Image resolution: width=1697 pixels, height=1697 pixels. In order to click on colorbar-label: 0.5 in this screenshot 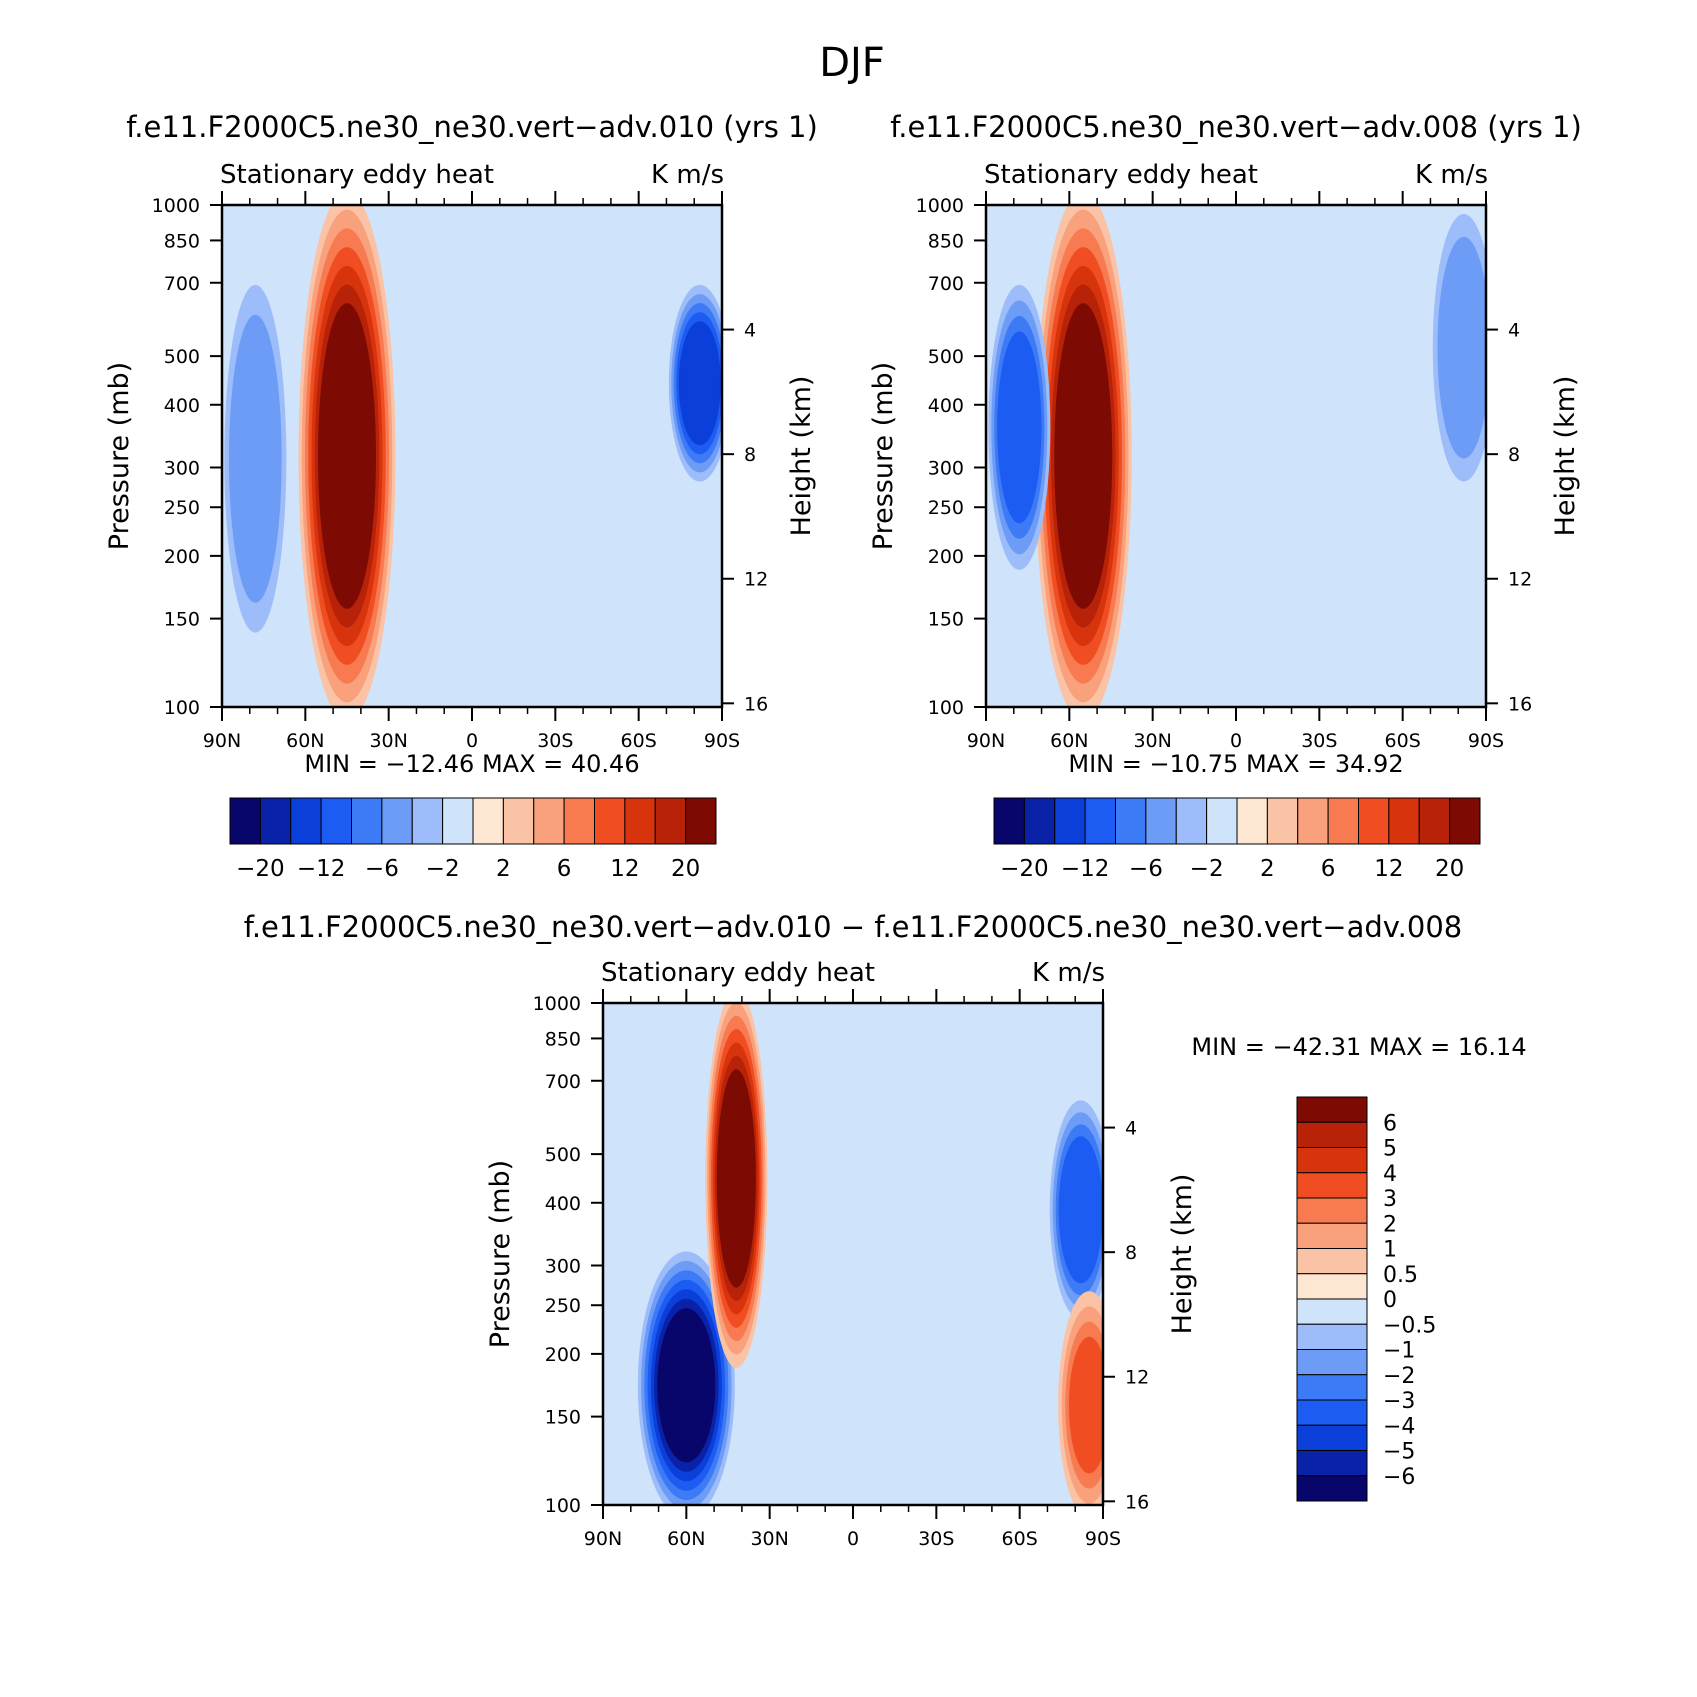, I will do `click(1400, 1275)`.